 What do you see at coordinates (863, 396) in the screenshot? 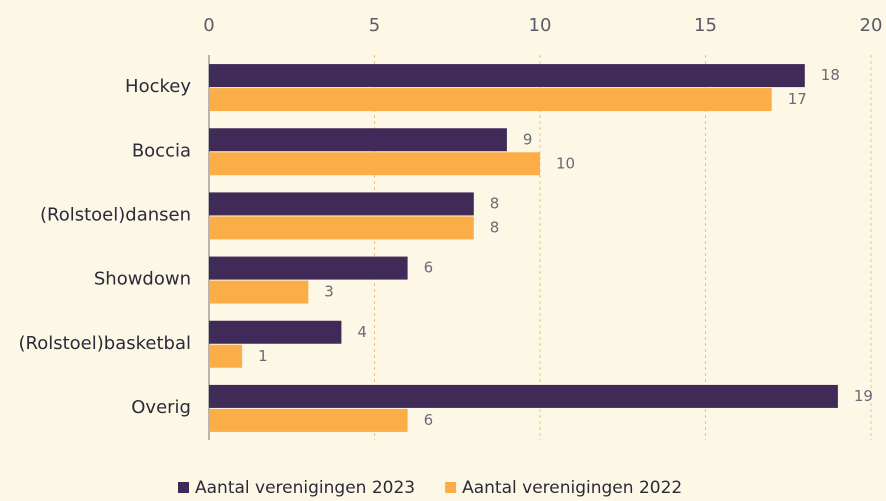
I see `data-label: 19` at bounding box center [863, 396].